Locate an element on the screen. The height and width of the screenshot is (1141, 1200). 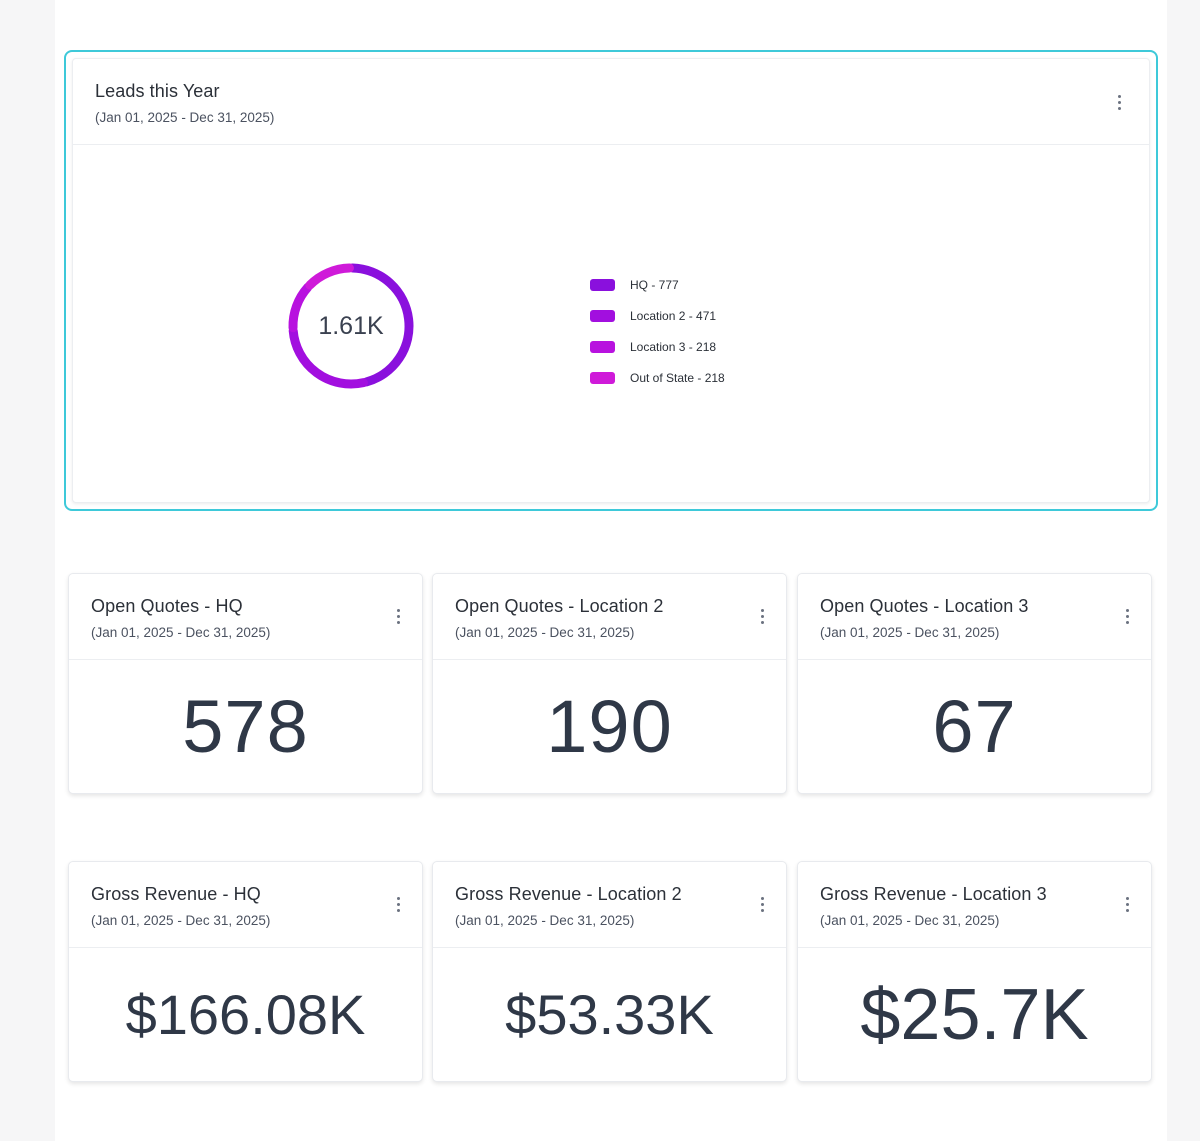
legend-label: Out of State - 218 is located at coordinates (677, 377).